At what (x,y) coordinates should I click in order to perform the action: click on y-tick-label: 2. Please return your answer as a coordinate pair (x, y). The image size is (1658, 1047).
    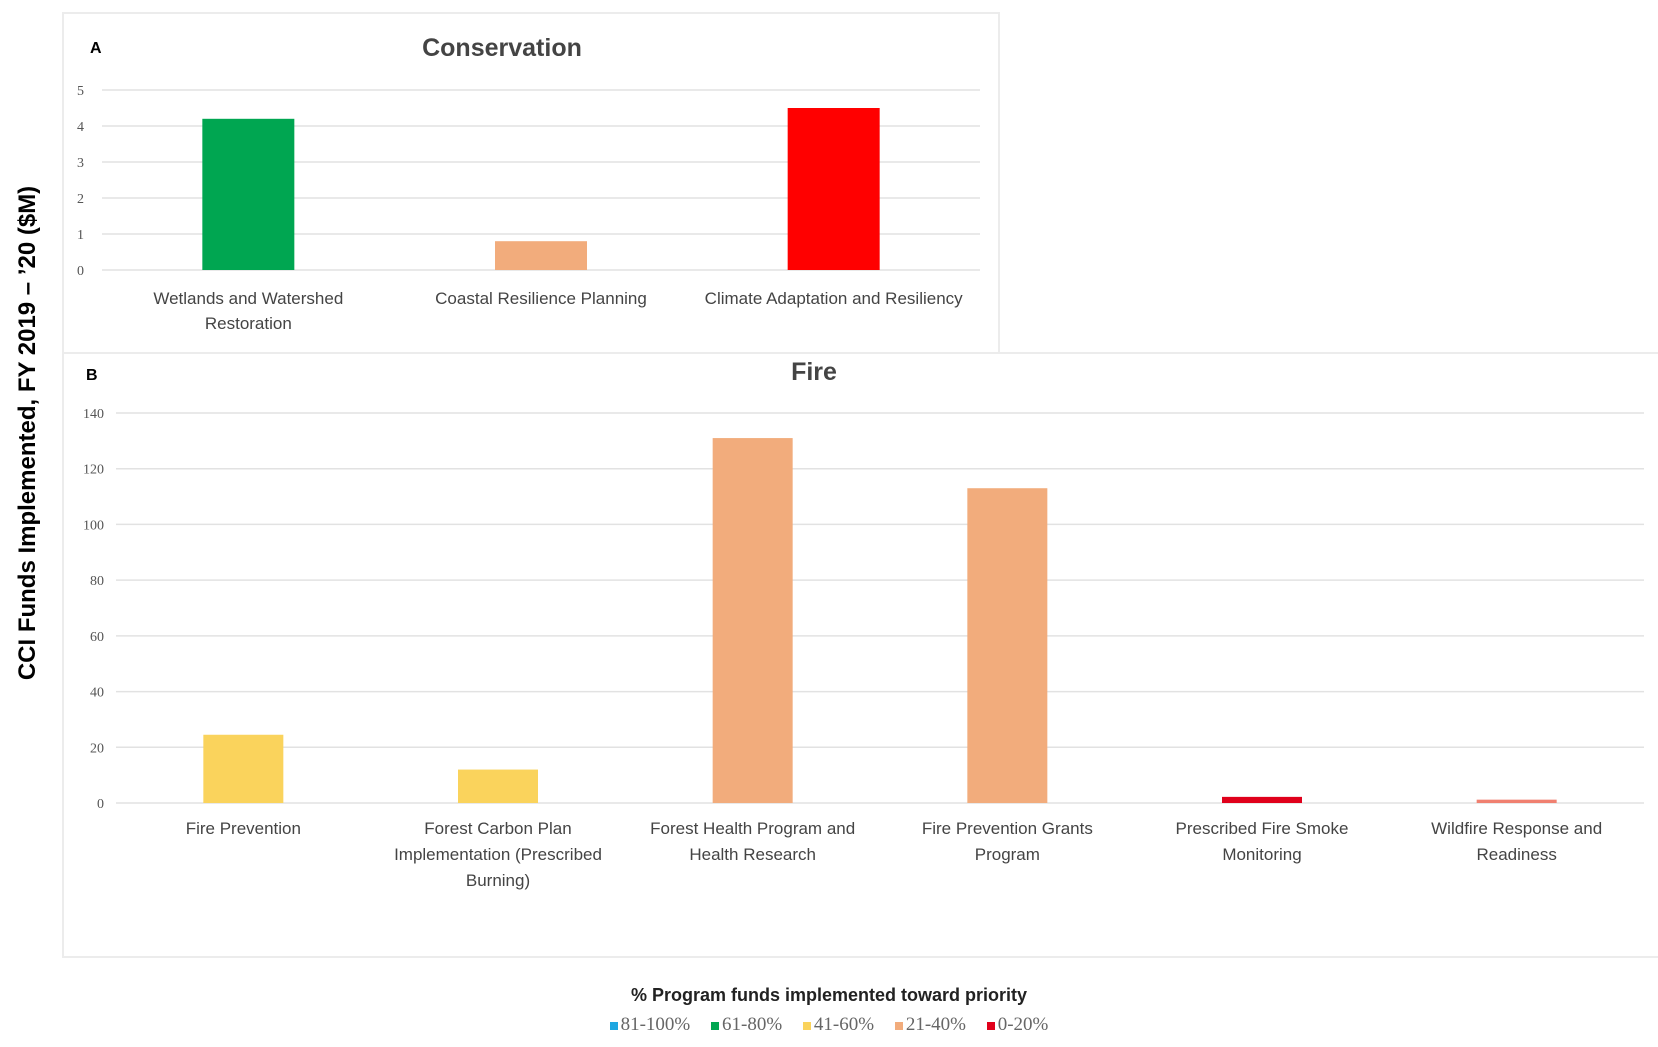
    Looking at the image, I should click on (80, 199).